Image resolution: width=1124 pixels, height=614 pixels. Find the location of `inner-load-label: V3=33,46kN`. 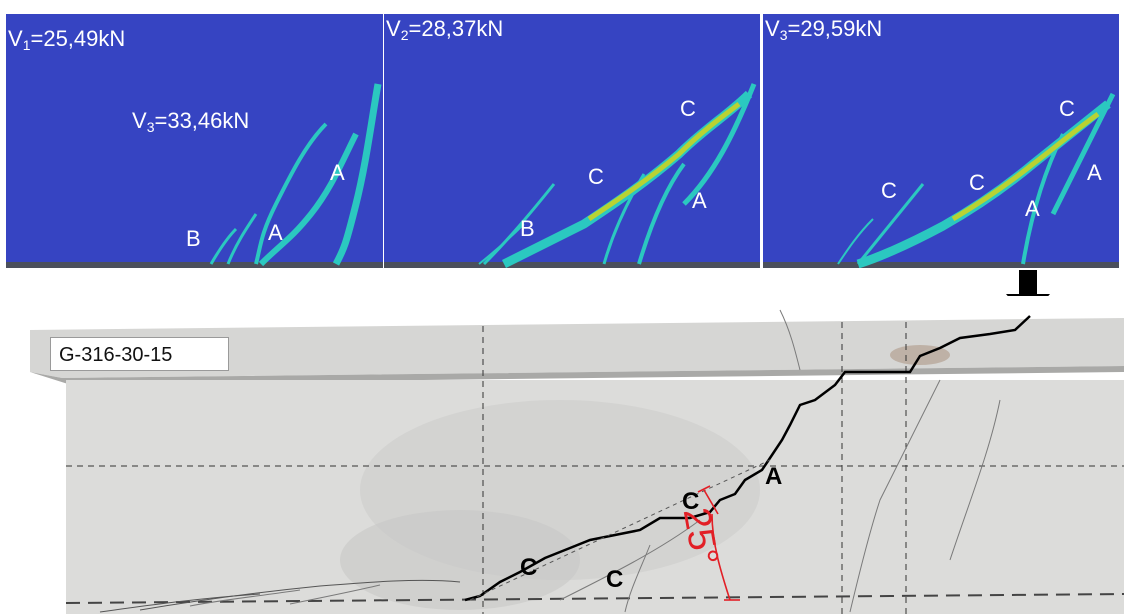

inner-load-label: V3=33,46kN is located at coordinates (191, 122).